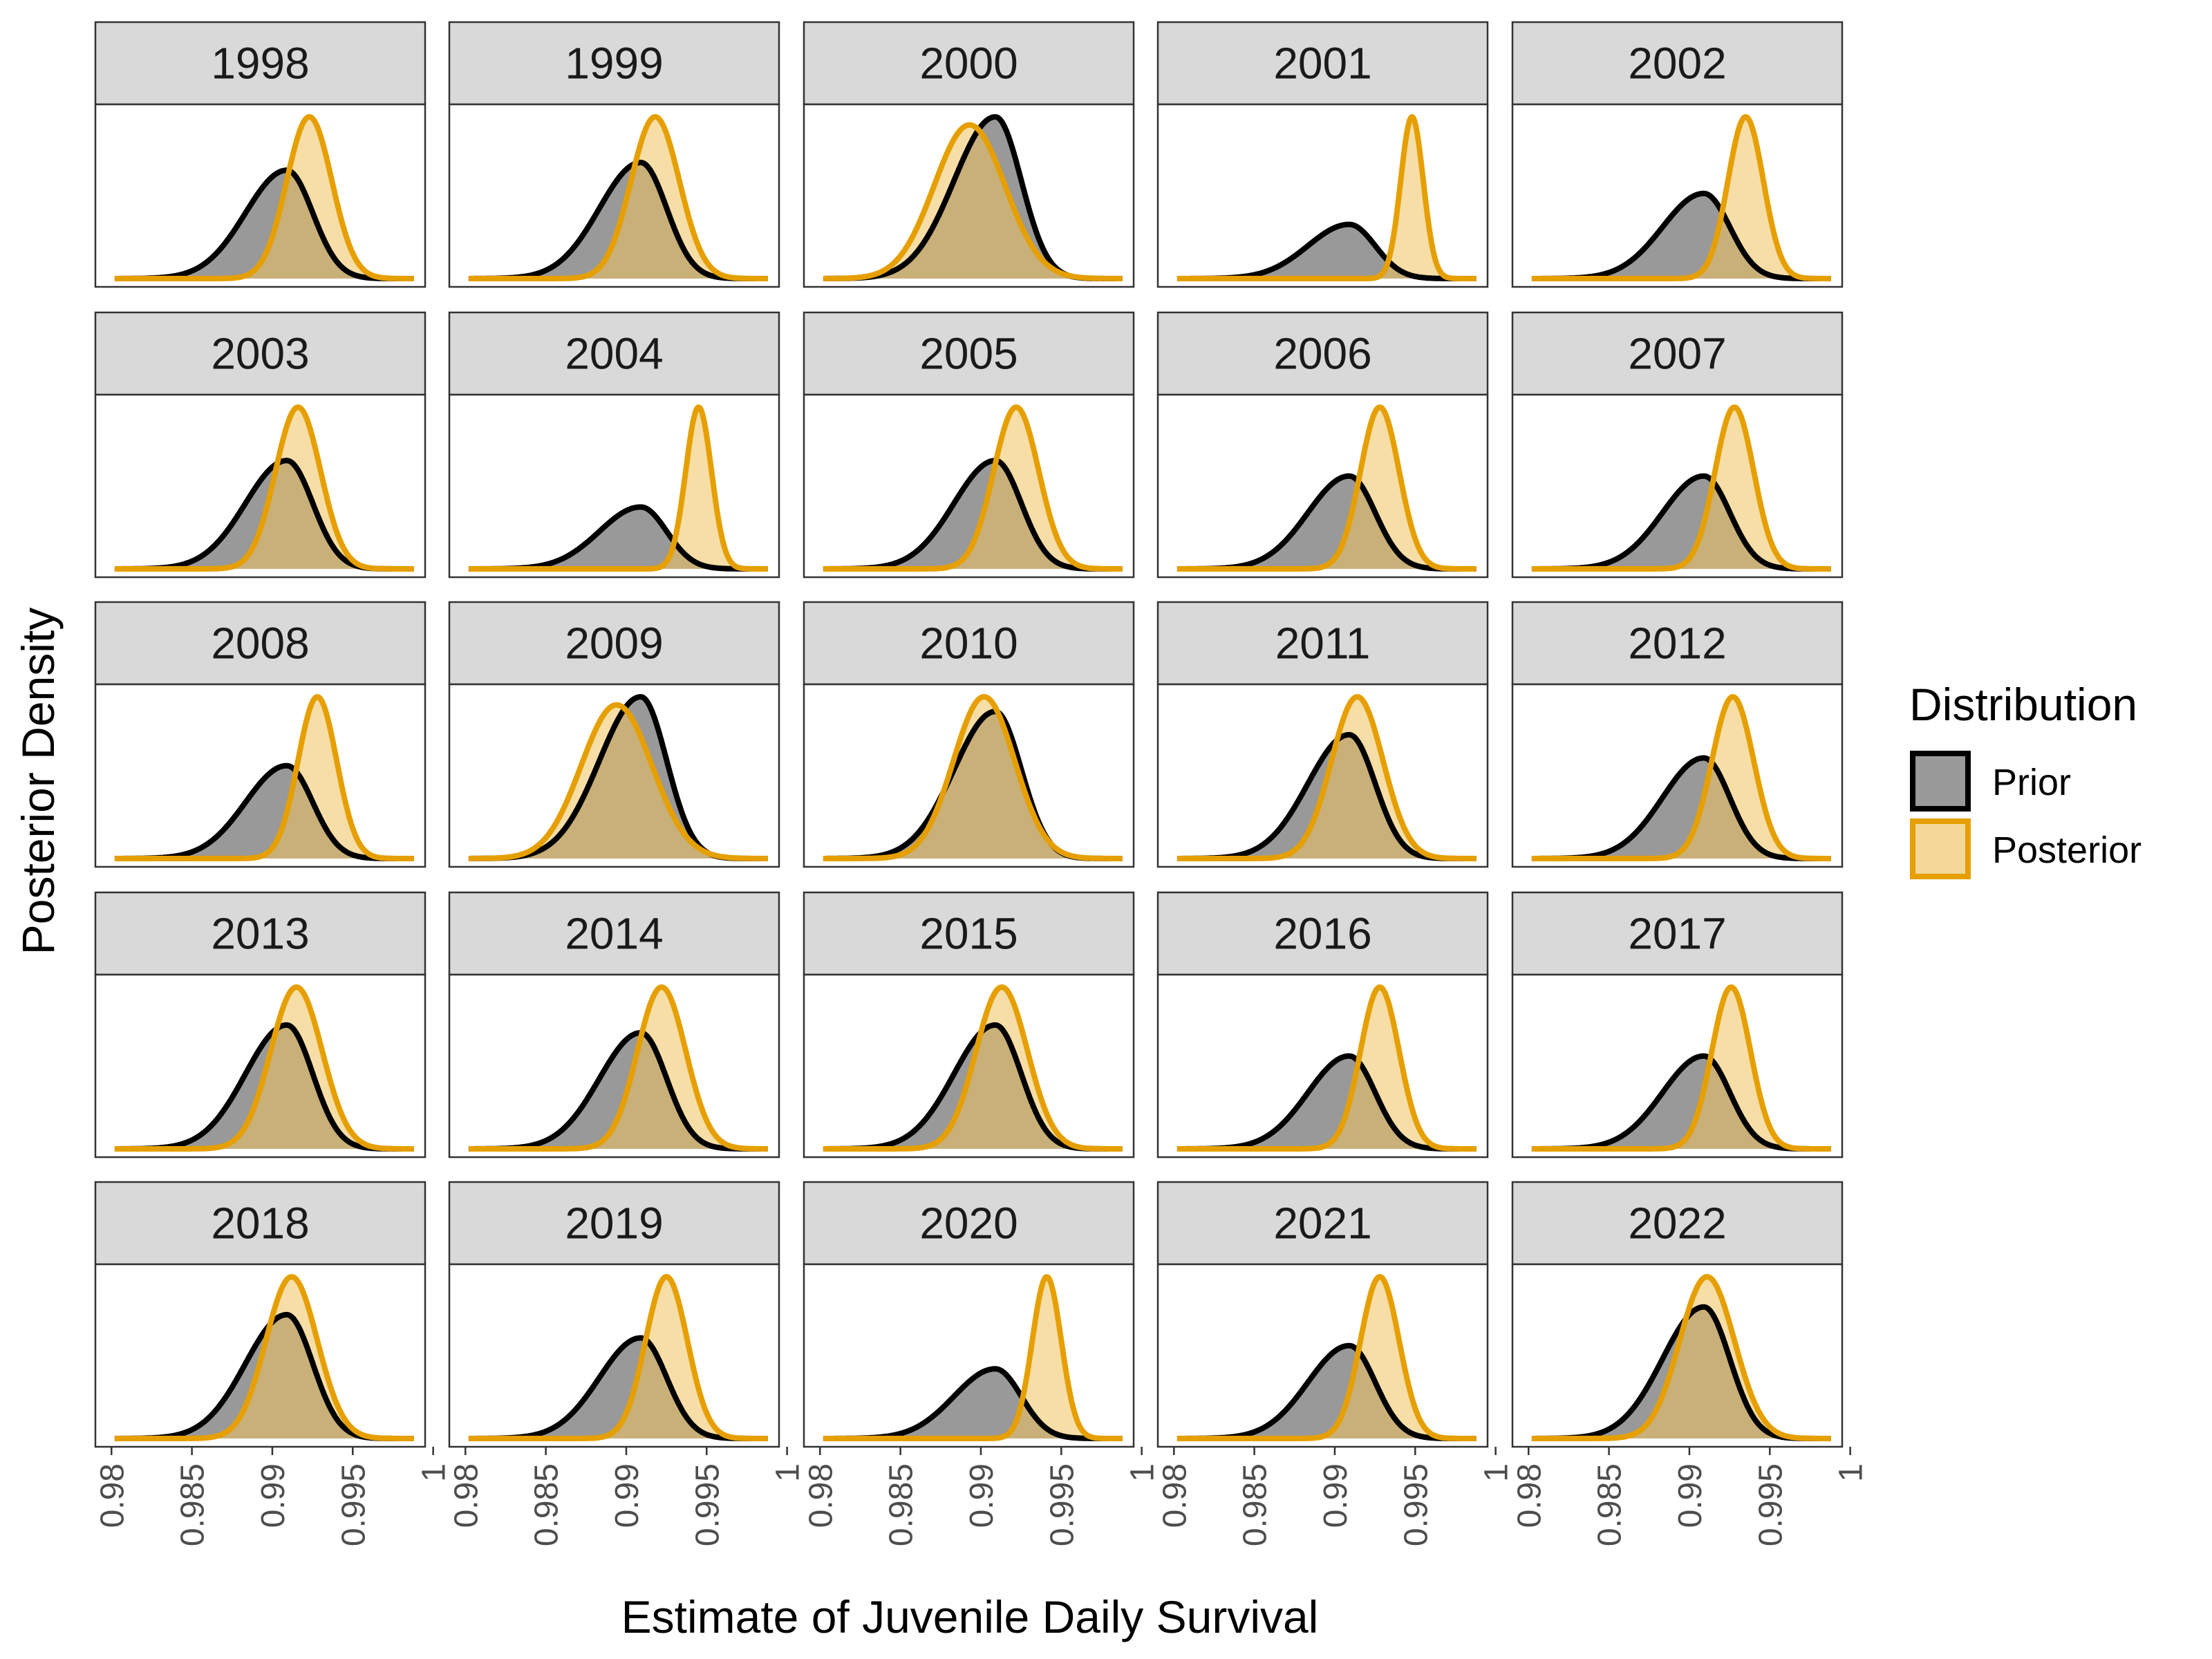 The height and width of the screenshot is (1659, 2212). I want to click on facet-panel-2008: 2008, so click(260, 735).